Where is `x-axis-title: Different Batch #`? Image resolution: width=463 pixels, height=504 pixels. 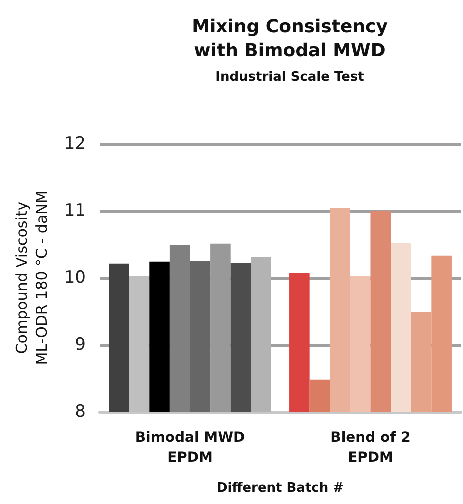
x-axis-title: Different Batch # is located at coordinates (280, 488).